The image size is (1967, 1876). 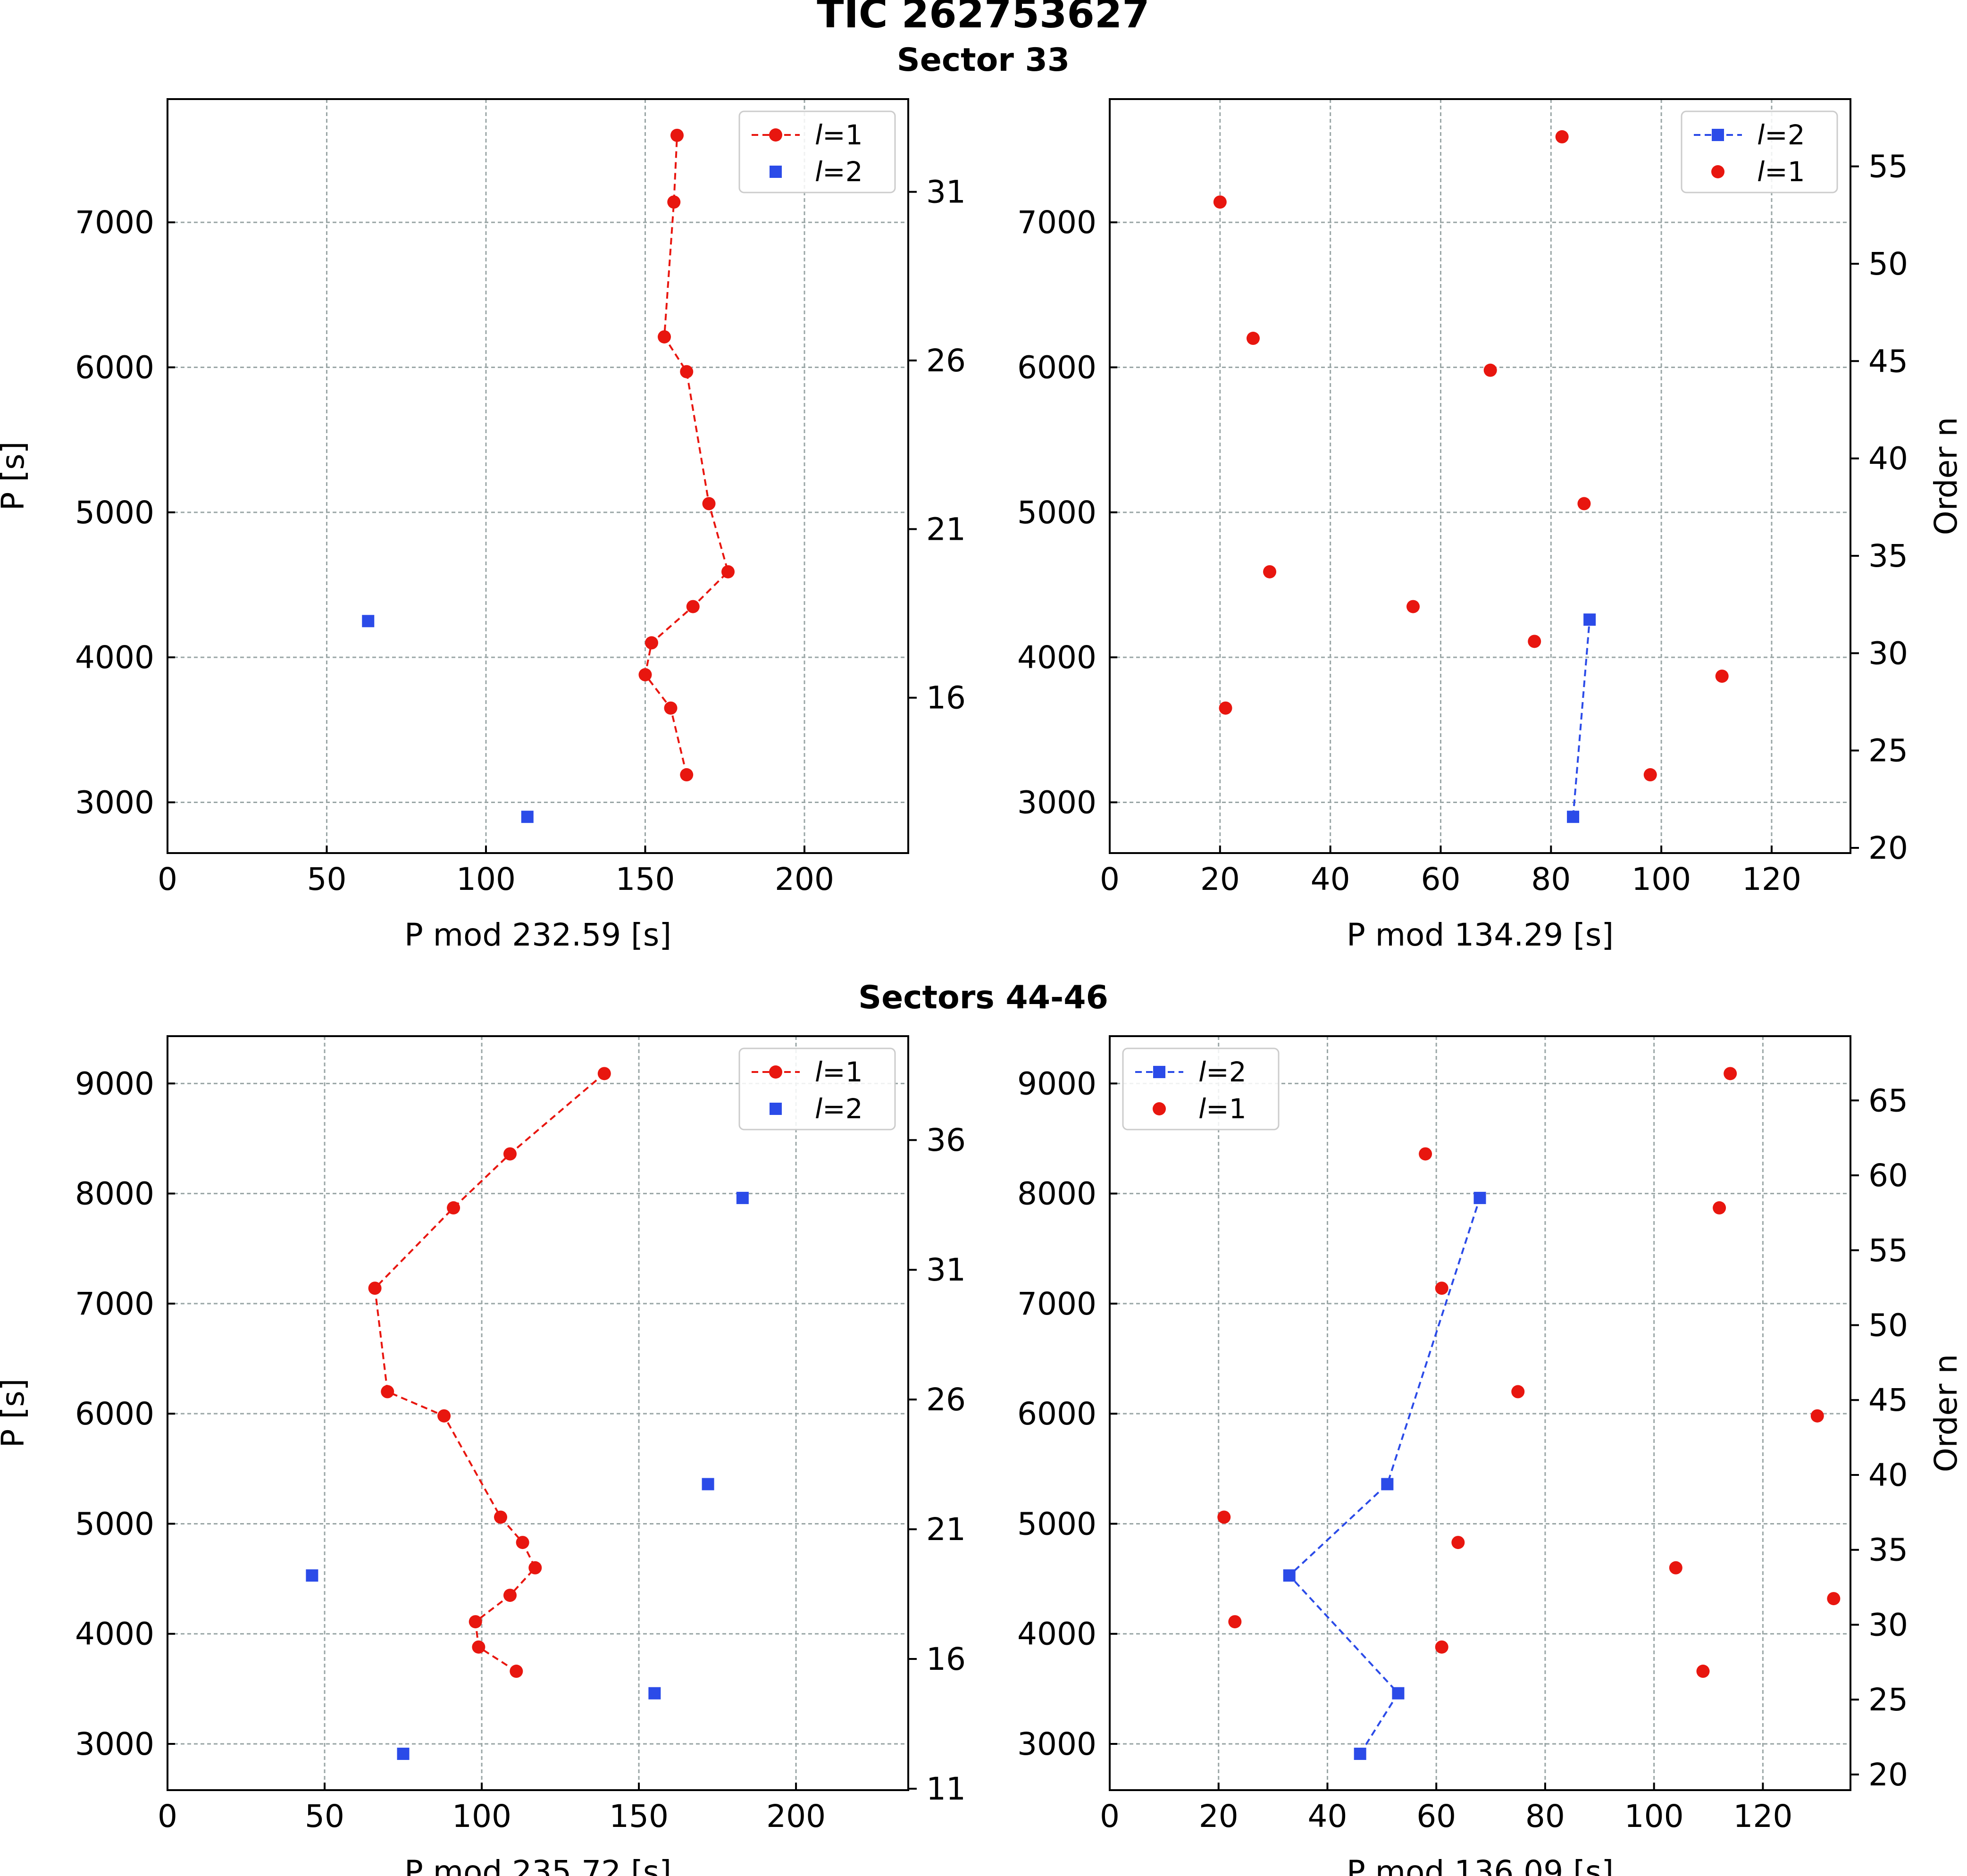 I want to click on x-tick-label: 20, so click(x=1220, y=879).